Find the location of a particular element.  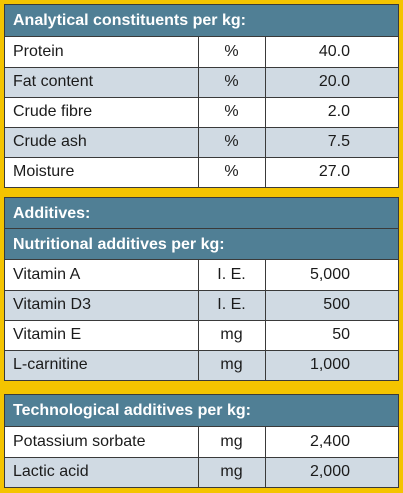

additive-value: 2,400 is located at coordinates (329, 441).